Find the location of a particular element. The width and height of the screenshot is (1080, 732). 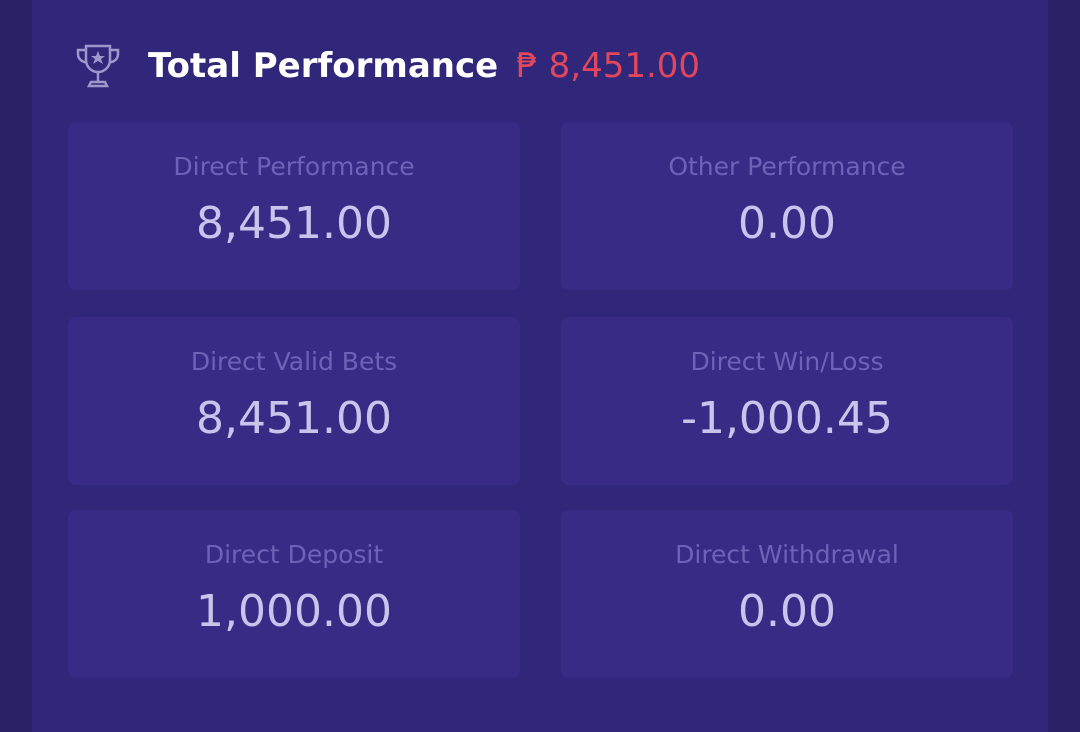

stat-card: Direct Win/Loss -1,000.45 is located at coordinates (787, 401).